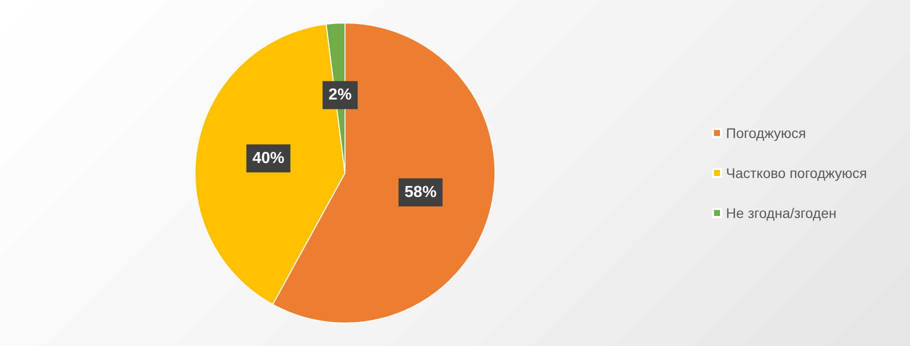  Describe the element at coordinates (268, 158) in the screenshot. I see `data-label: 40%` at that location.